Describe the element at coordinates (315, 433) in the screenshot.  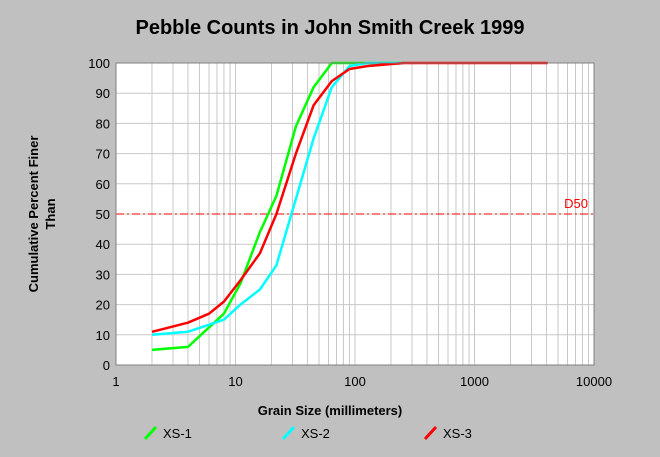
I see `legend-label-xs-2: XS-2` at that location.